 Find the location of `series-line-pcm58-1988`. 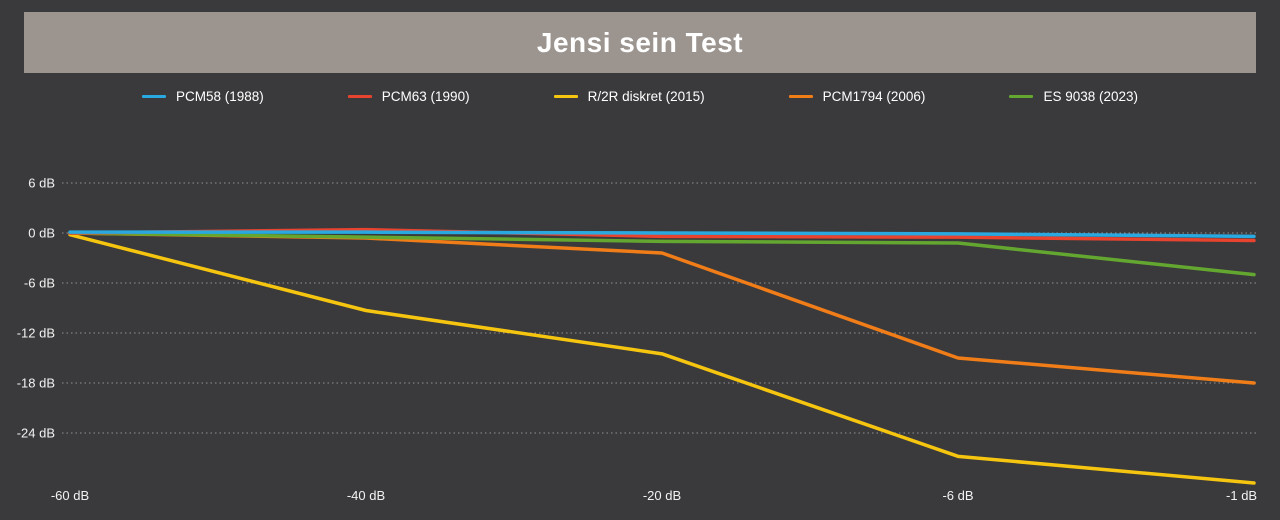

series-line-pcm58-1988 is located at coordinates (662, 234).